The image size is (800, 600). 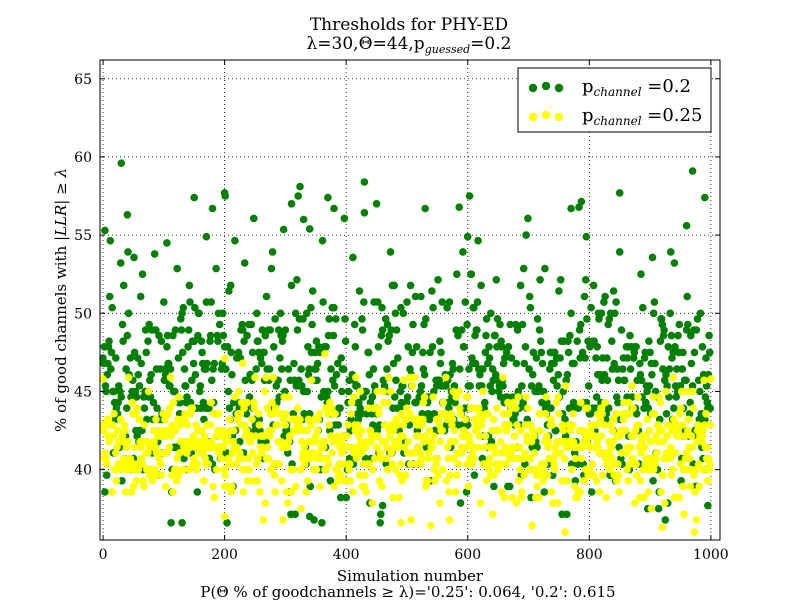 I want to click on legend-label-value: =0.25, so click(x=672, y=115).